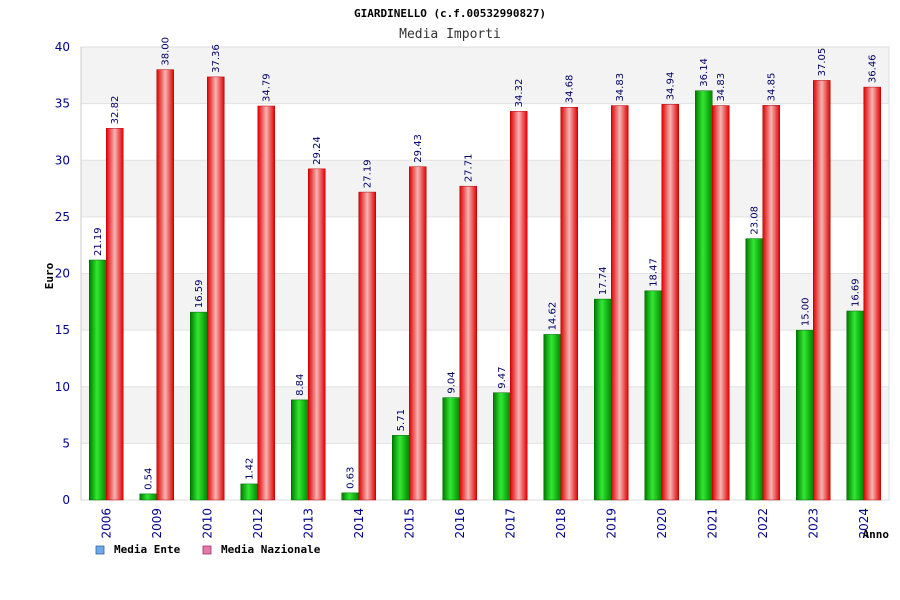  Describe the element at coordinates (662, 523) in the screenshot. I see `x-tick-label: 2020` at that location.